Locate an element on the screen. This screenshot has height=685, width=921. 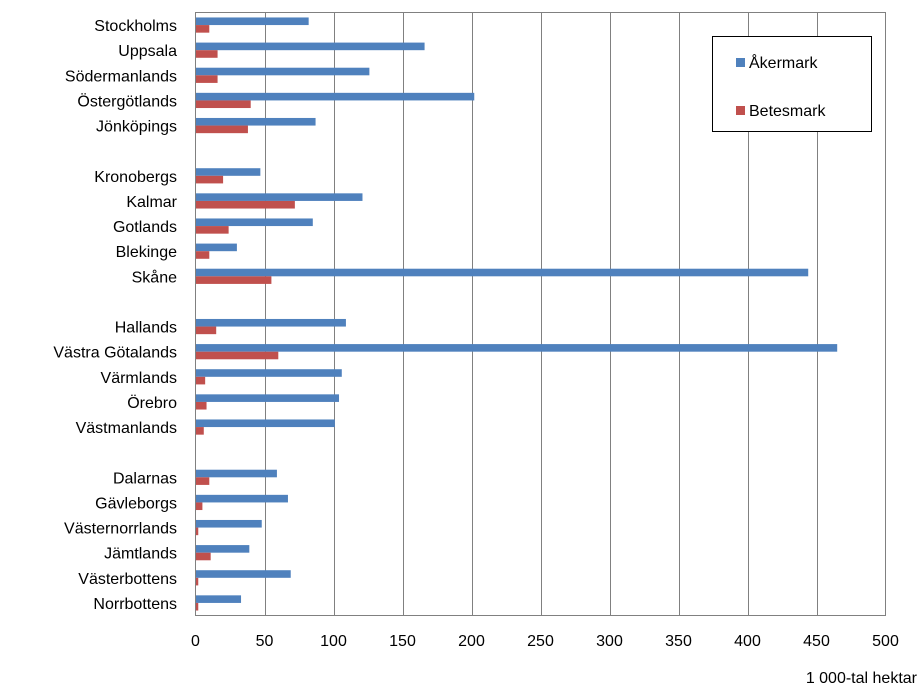
category-label: Stockholms is located at coordinates (135, 26).